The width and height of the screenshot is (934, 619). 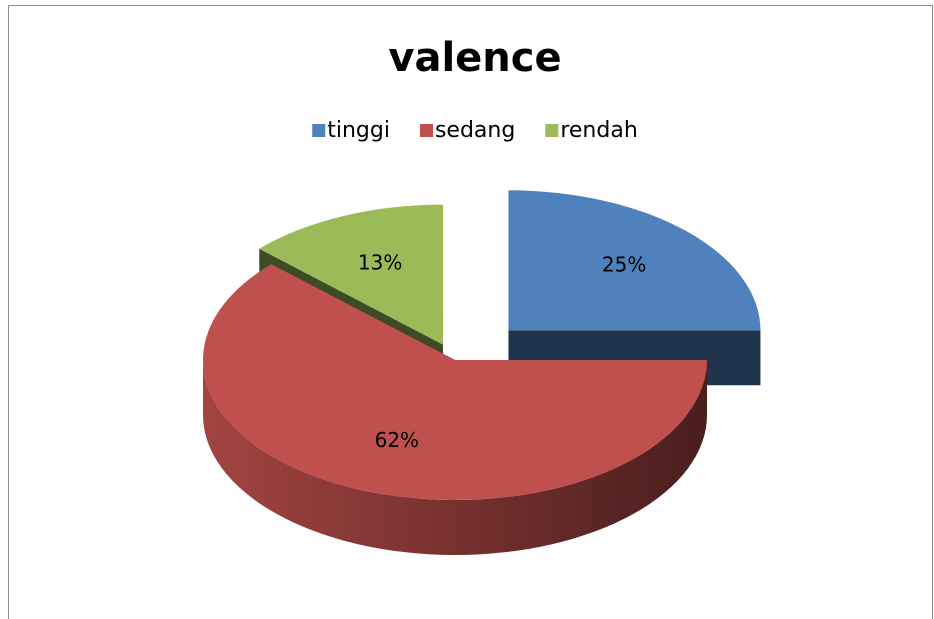 I want to click on legend-label: rendah, so click(x=598, y=130).